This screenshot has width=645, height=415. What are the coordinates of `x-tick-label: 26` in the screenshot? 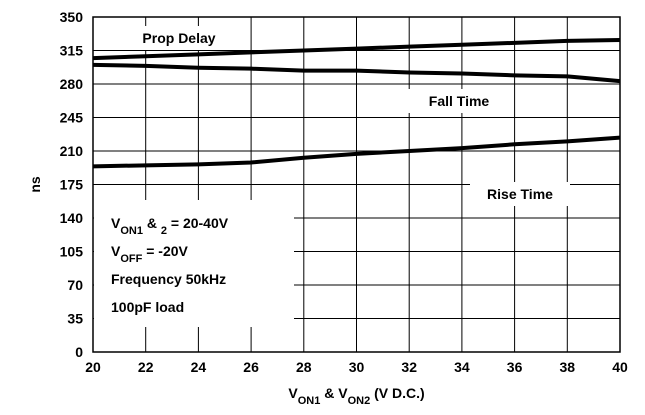 It's located at (251, 367).